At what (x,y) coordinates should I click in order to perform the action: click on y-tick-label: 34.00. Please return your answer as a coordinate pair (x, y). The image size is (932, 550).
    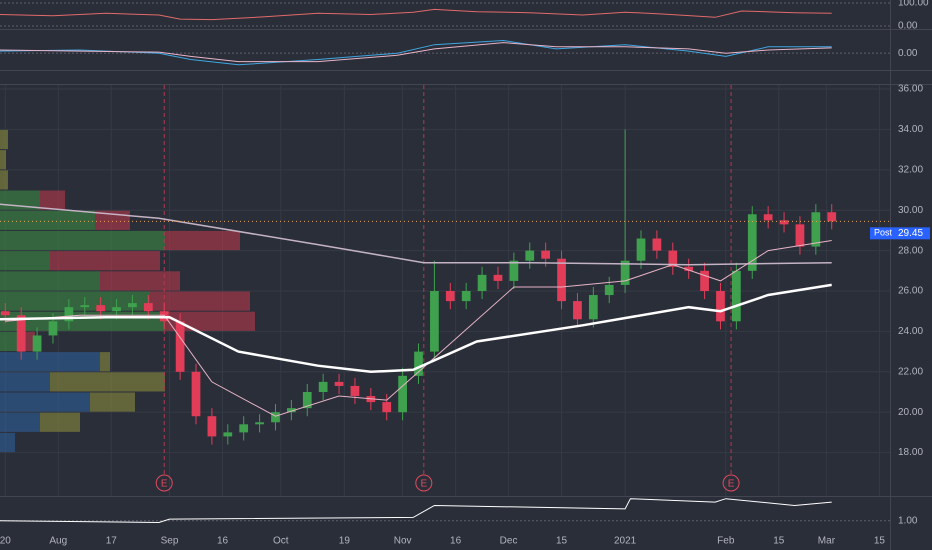
    Looking at the image, I should click on (910, 129).